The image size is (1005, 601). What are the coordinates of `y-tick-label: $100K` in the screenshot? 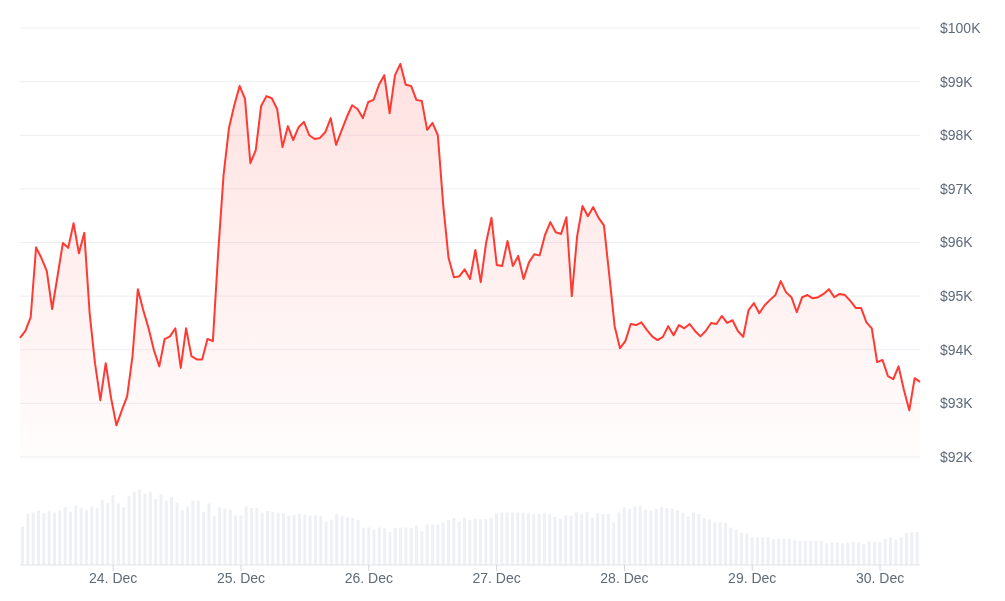 It's located at (961, 27).